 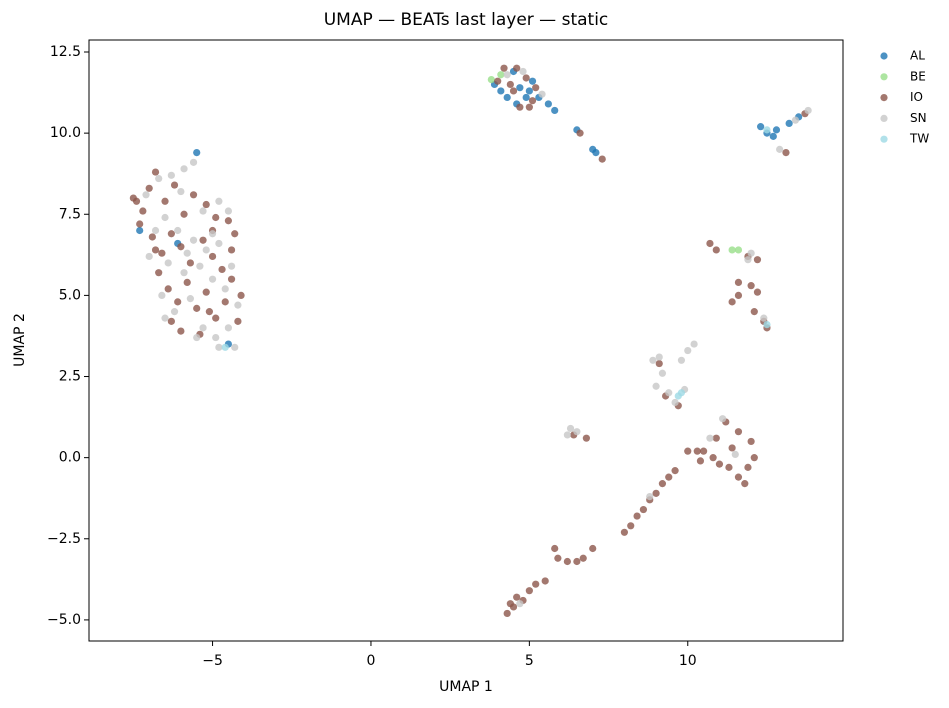 What do you see at coordinates (65, 52) in the screenshot?
I see `y-tick-label: 12.5` at bounding box center [65, 52].